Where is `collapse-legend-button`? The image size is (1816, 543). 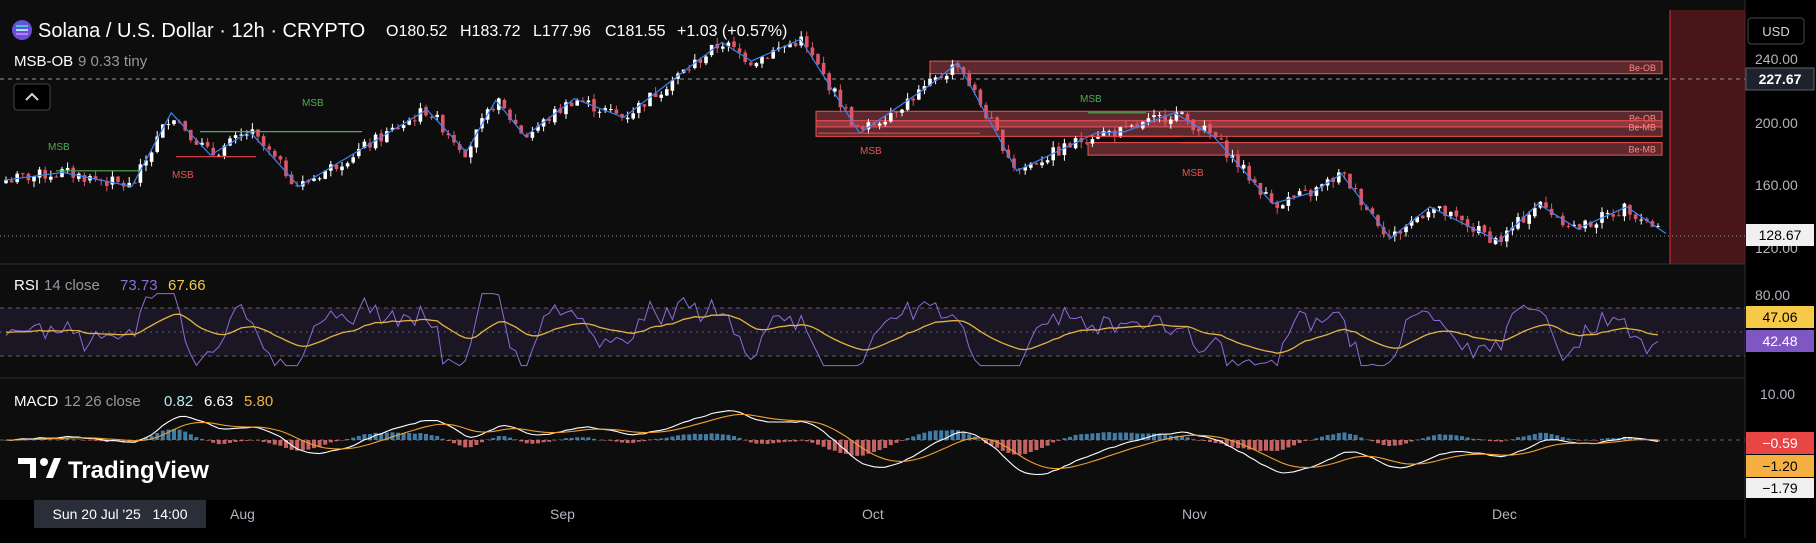
collapse-legend-button is located at coordinates (32, 97).